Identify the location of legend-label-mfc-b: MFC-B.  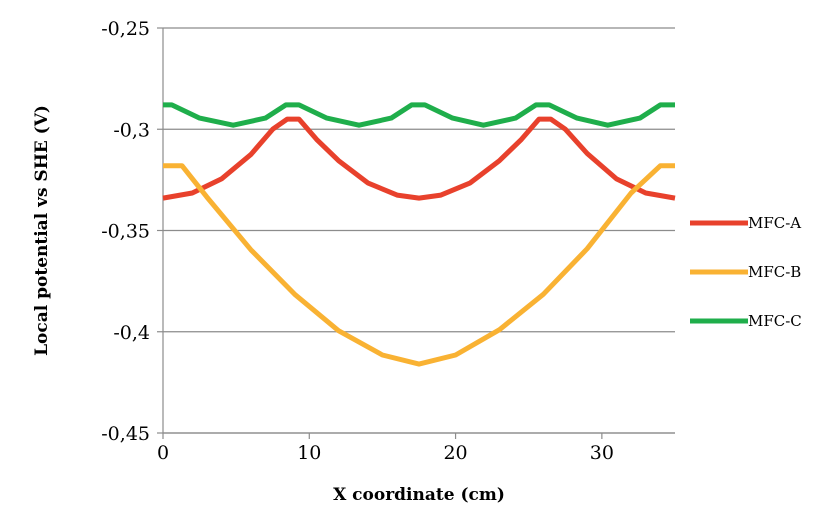
(774, 272).